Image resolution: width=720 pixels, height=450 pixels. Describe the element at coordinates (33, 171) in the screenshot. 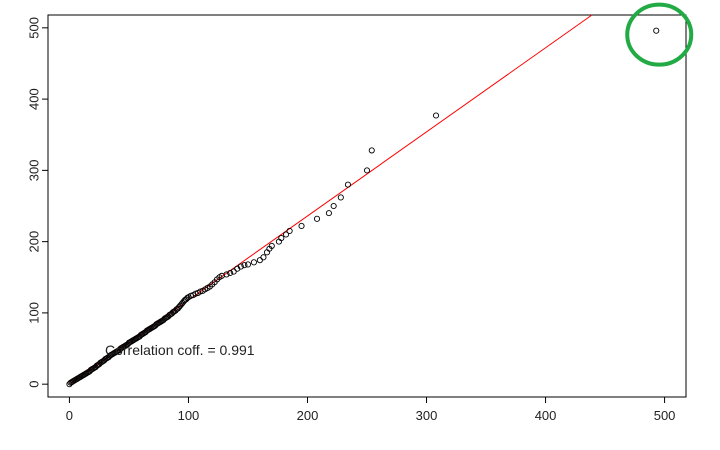

I see `y-tick-label: 300` at that location.